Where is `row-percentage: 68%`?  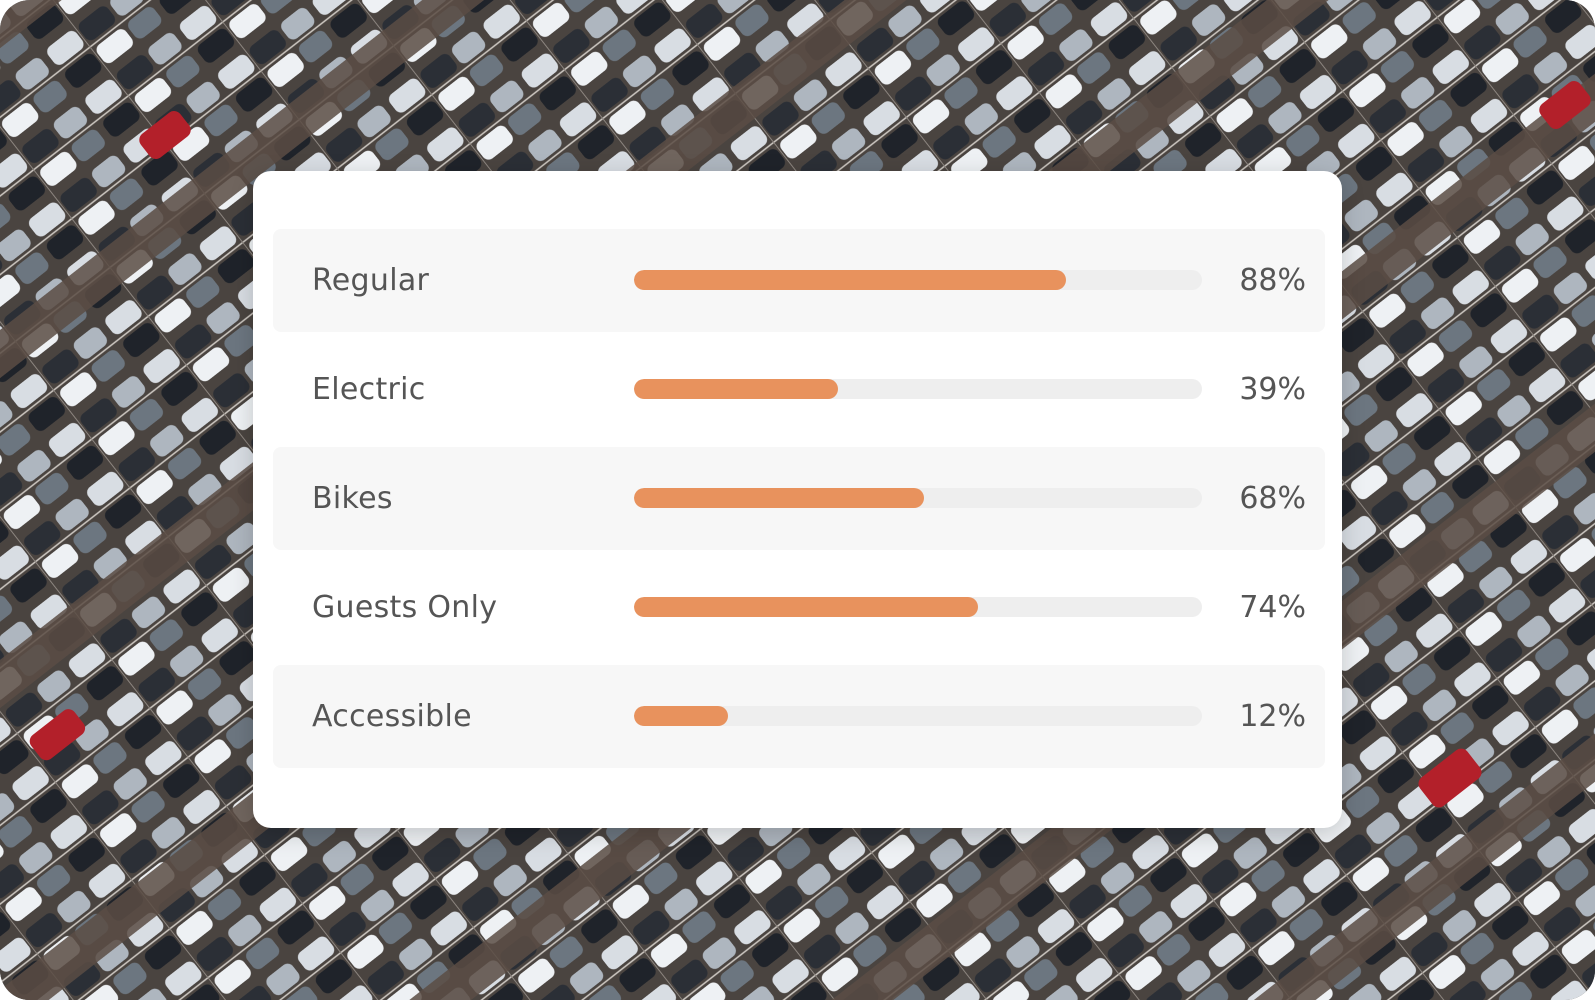 row-percentage: 68% is located at coordinates (1272, 498).